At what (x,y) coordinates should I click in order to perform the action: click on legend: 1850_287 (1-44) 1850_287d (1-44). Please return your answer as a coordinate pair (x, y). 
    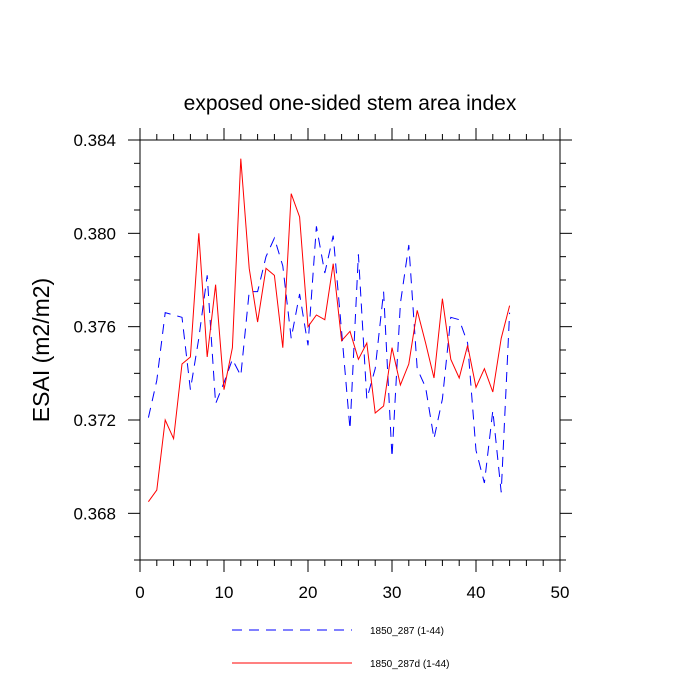
    Looking at the image, I should click on (341, 648).